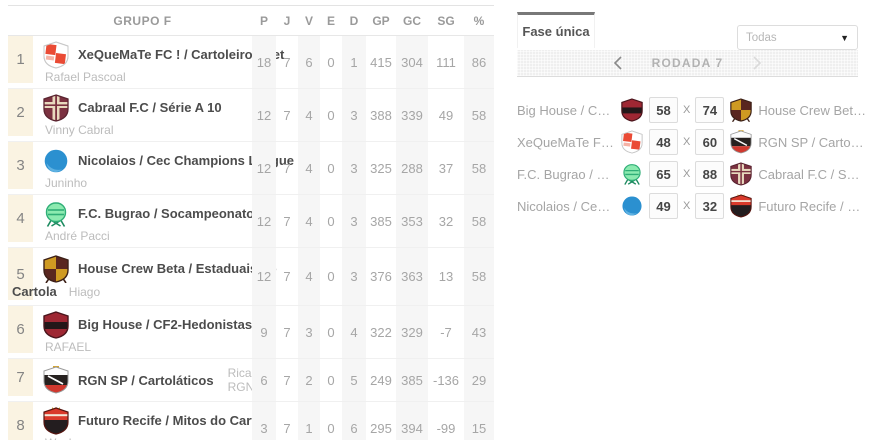 The width and height of the screenshot is (869, 440). What do you see at coordinates (741, 206) in the screenshot?
I see `futurorecife-badge-icon` at bounding box center [741, 206].